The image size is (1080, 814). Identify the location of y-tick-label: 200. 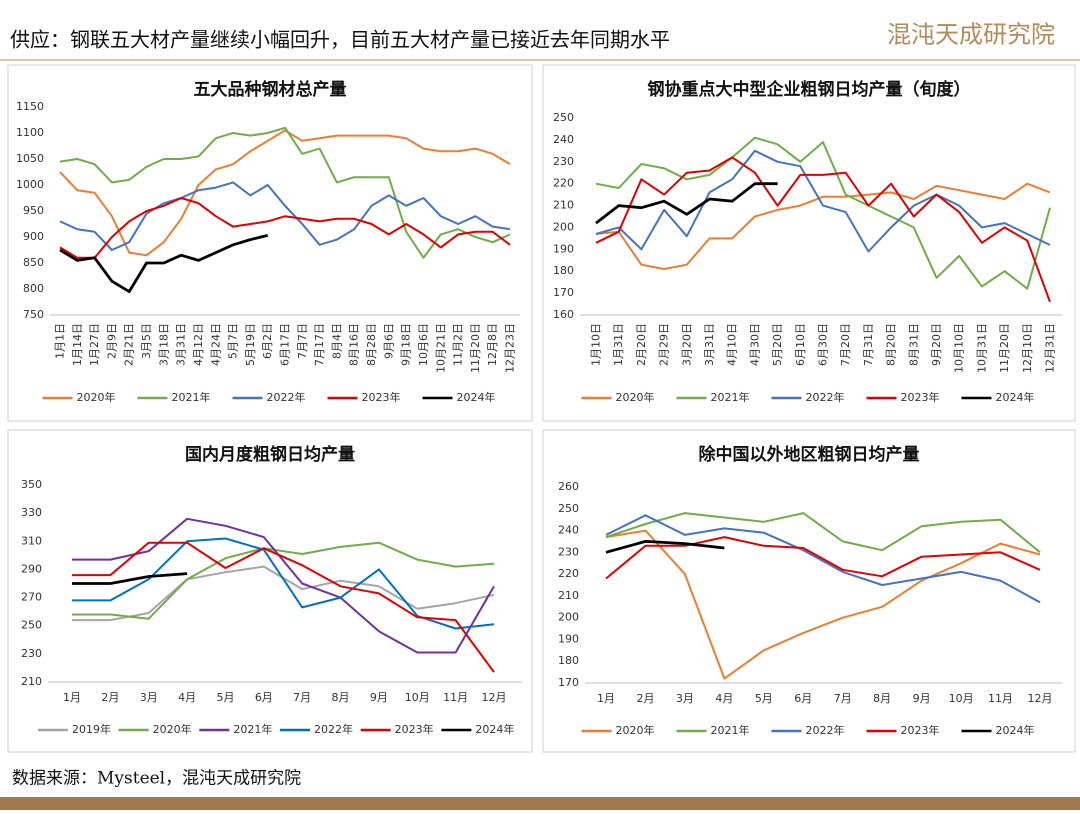
(563, 226).